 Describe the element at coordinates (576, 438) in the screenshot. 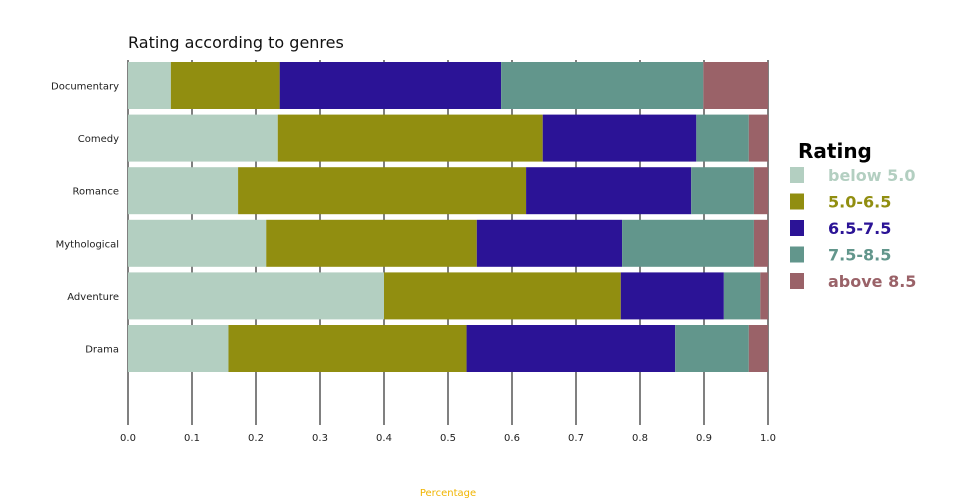

I see `x-tick-label: 0.7` at that location.